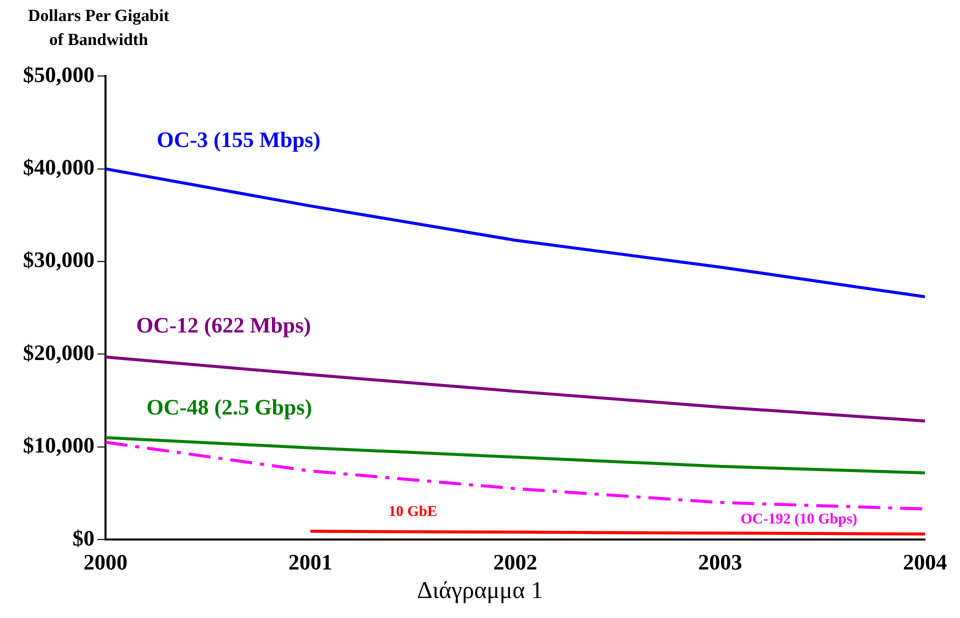 This screenshot has height=618, width=960. I want to click on y-tick-label: $40,000, so click(58, 167).